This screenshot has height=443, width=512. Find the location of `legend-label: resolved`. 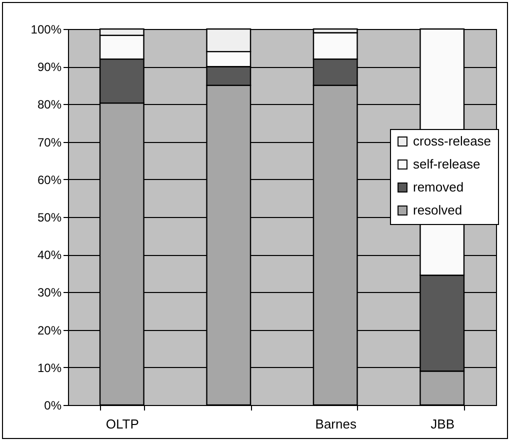

legend-label: resolved is located at coordinates (437, 210).